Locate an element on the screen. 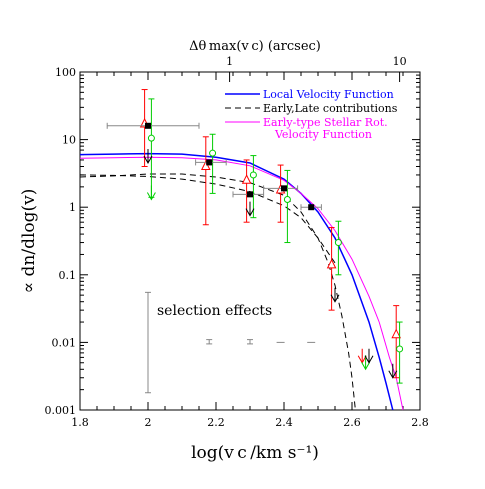 Image resolution: width=485 pixels, height=489 pixels. y-tick-label: 0.001 is located at coordinates (61, 410).